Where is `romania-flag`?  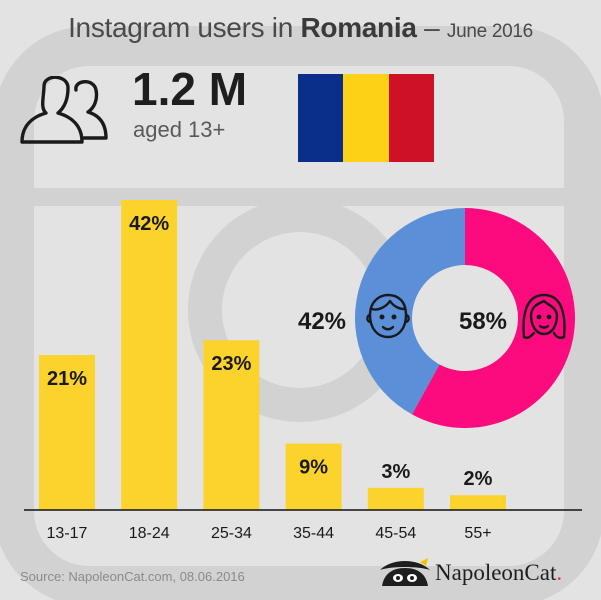 romania-flag is located at coordinates (366, 118).